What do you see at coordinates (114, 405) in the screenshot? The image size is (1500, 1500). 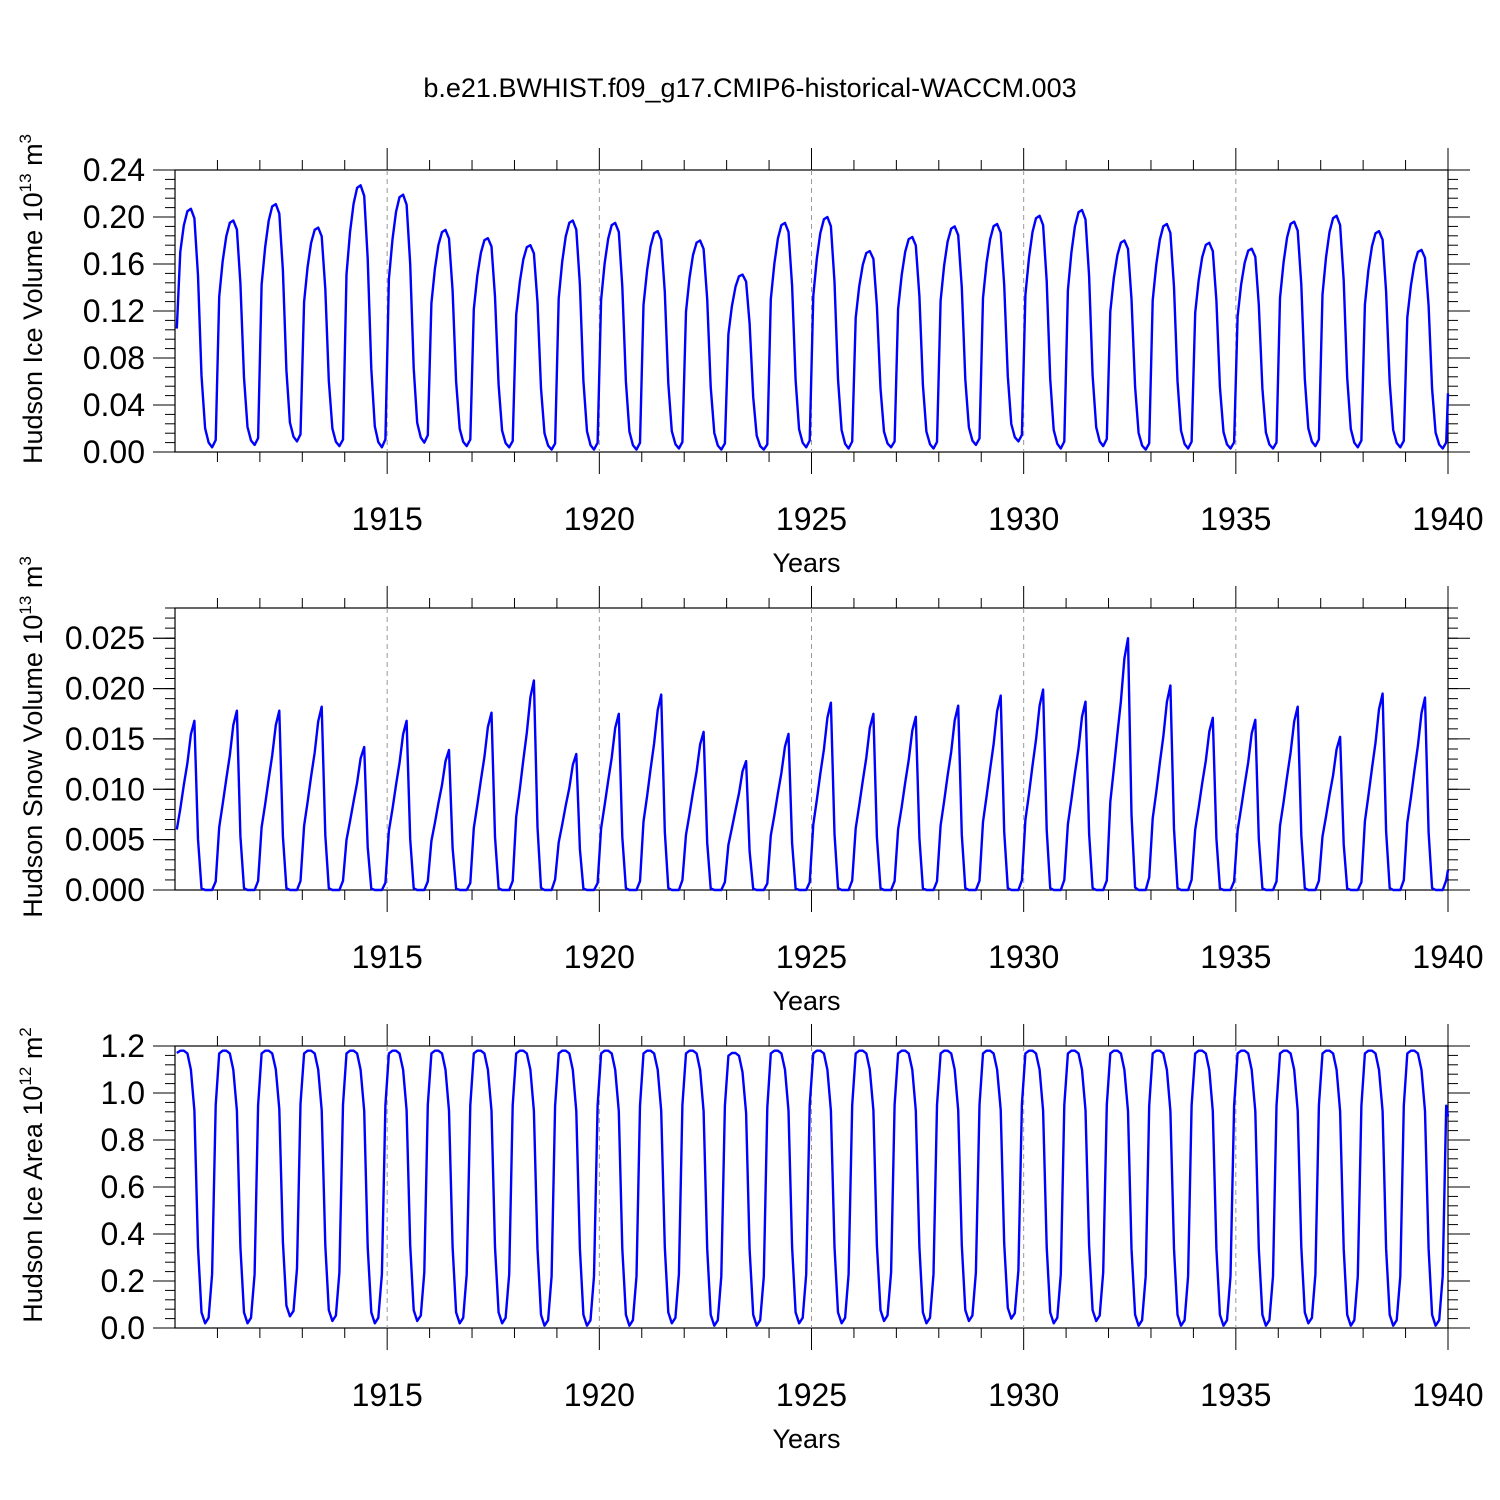 I see `y-tick-label: 0.04` at bounding box center [114, 405].